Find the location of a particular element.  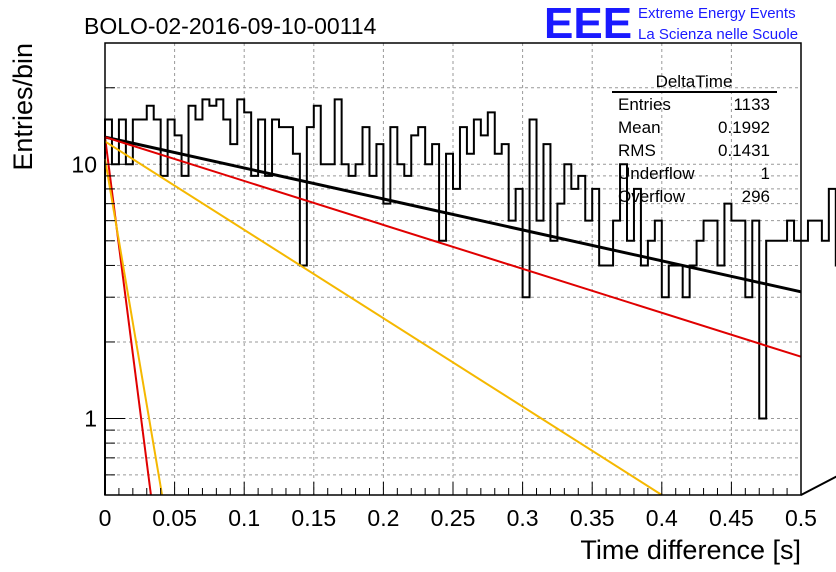

x-tick-label: 0.05 is located at coordinates (174, 518).